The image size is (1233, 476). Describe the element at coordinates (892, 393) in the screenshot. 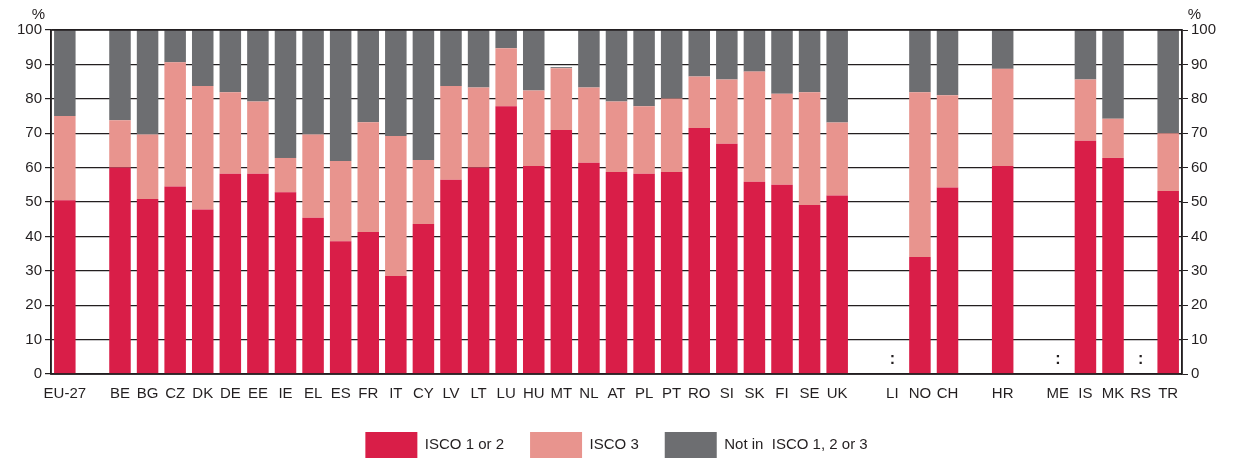

I see `x-tick-label: LI` at that location.